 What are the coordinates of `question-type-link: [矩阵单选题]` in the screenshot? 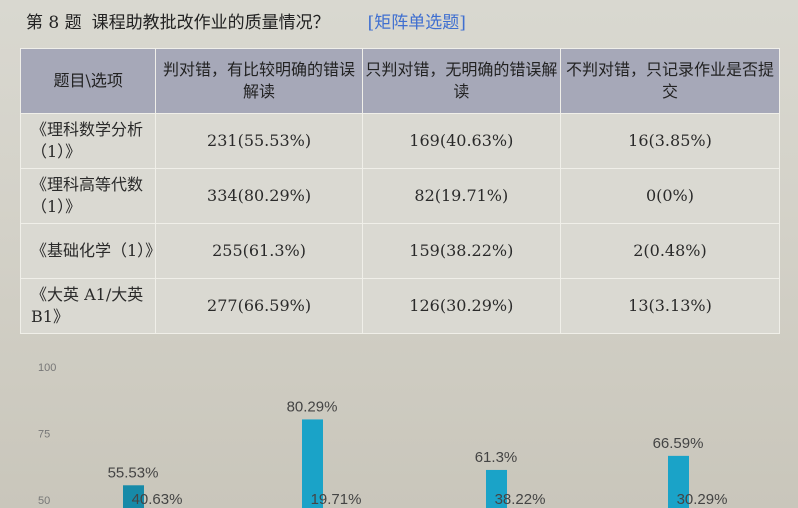 It's located at (416, 23).